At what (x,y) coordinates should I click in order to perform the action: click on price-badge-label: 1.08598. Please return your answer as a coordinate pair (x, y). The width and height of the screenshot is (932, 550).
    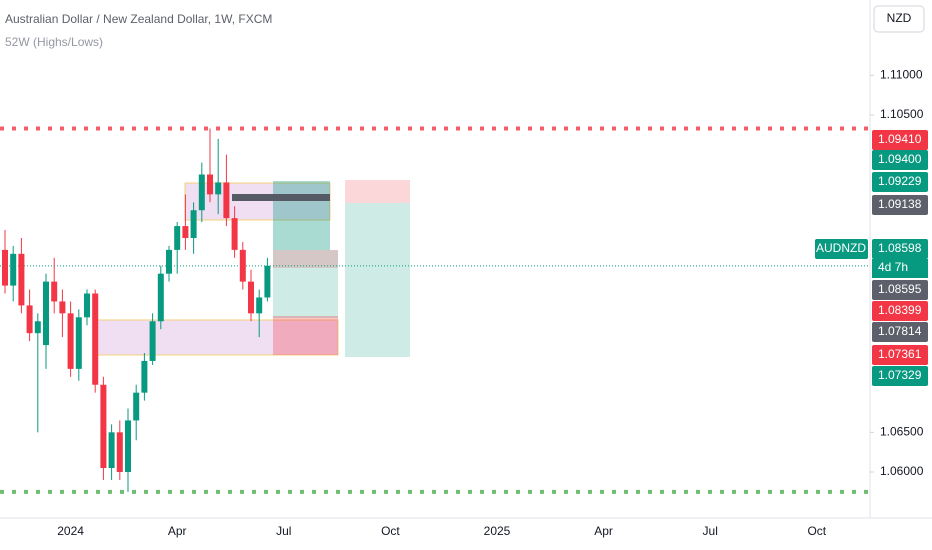
    Looking at the image, I should click on (900, 248).